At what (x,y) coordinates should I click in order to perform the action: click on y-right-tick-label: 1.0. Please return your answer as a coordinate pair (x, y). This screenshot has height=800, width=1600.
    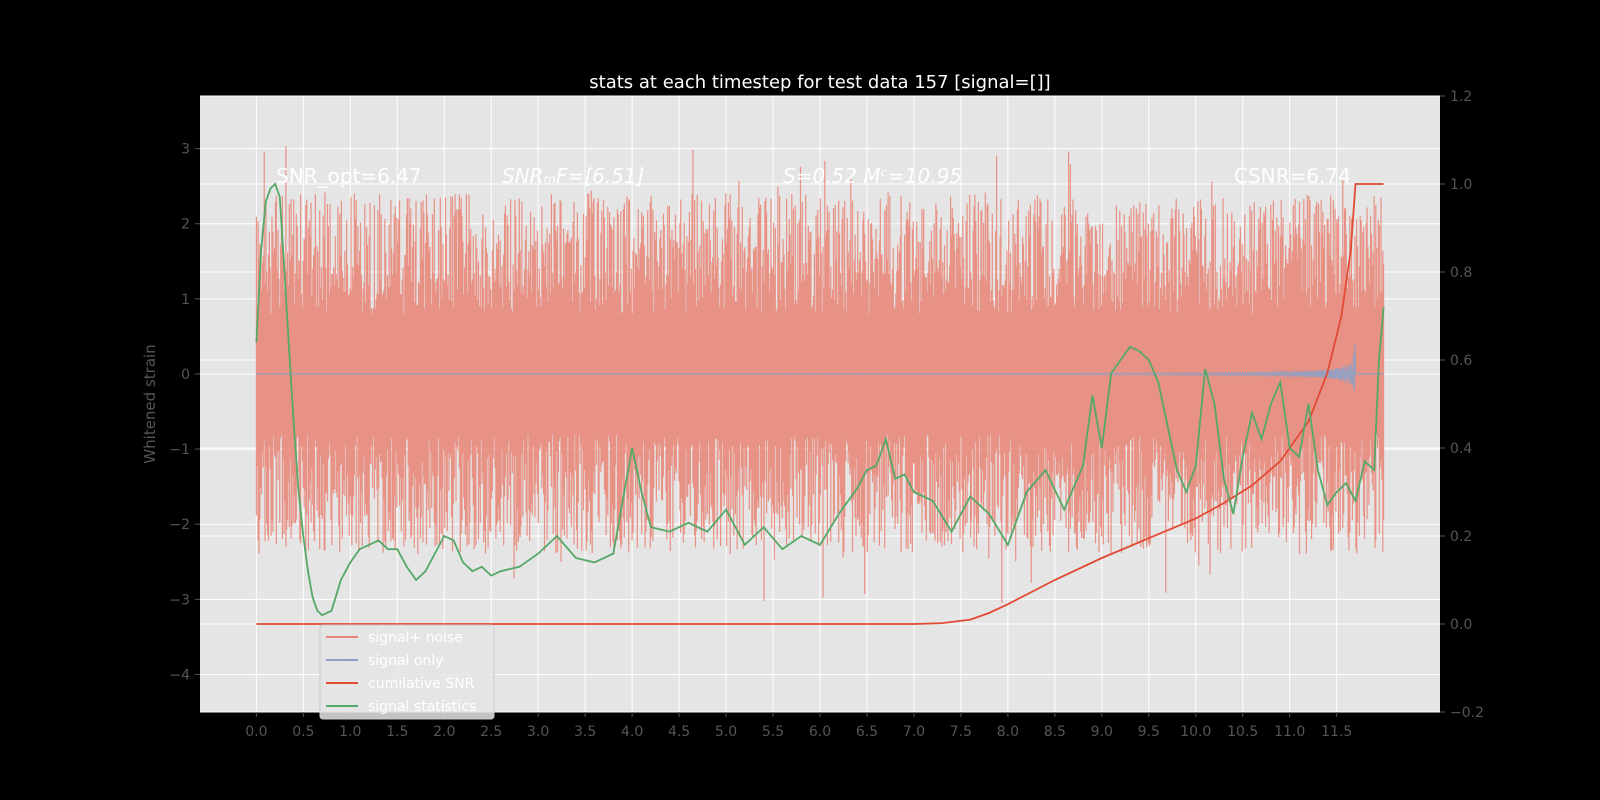
    Looking at the image, I should click on (1461, 185).